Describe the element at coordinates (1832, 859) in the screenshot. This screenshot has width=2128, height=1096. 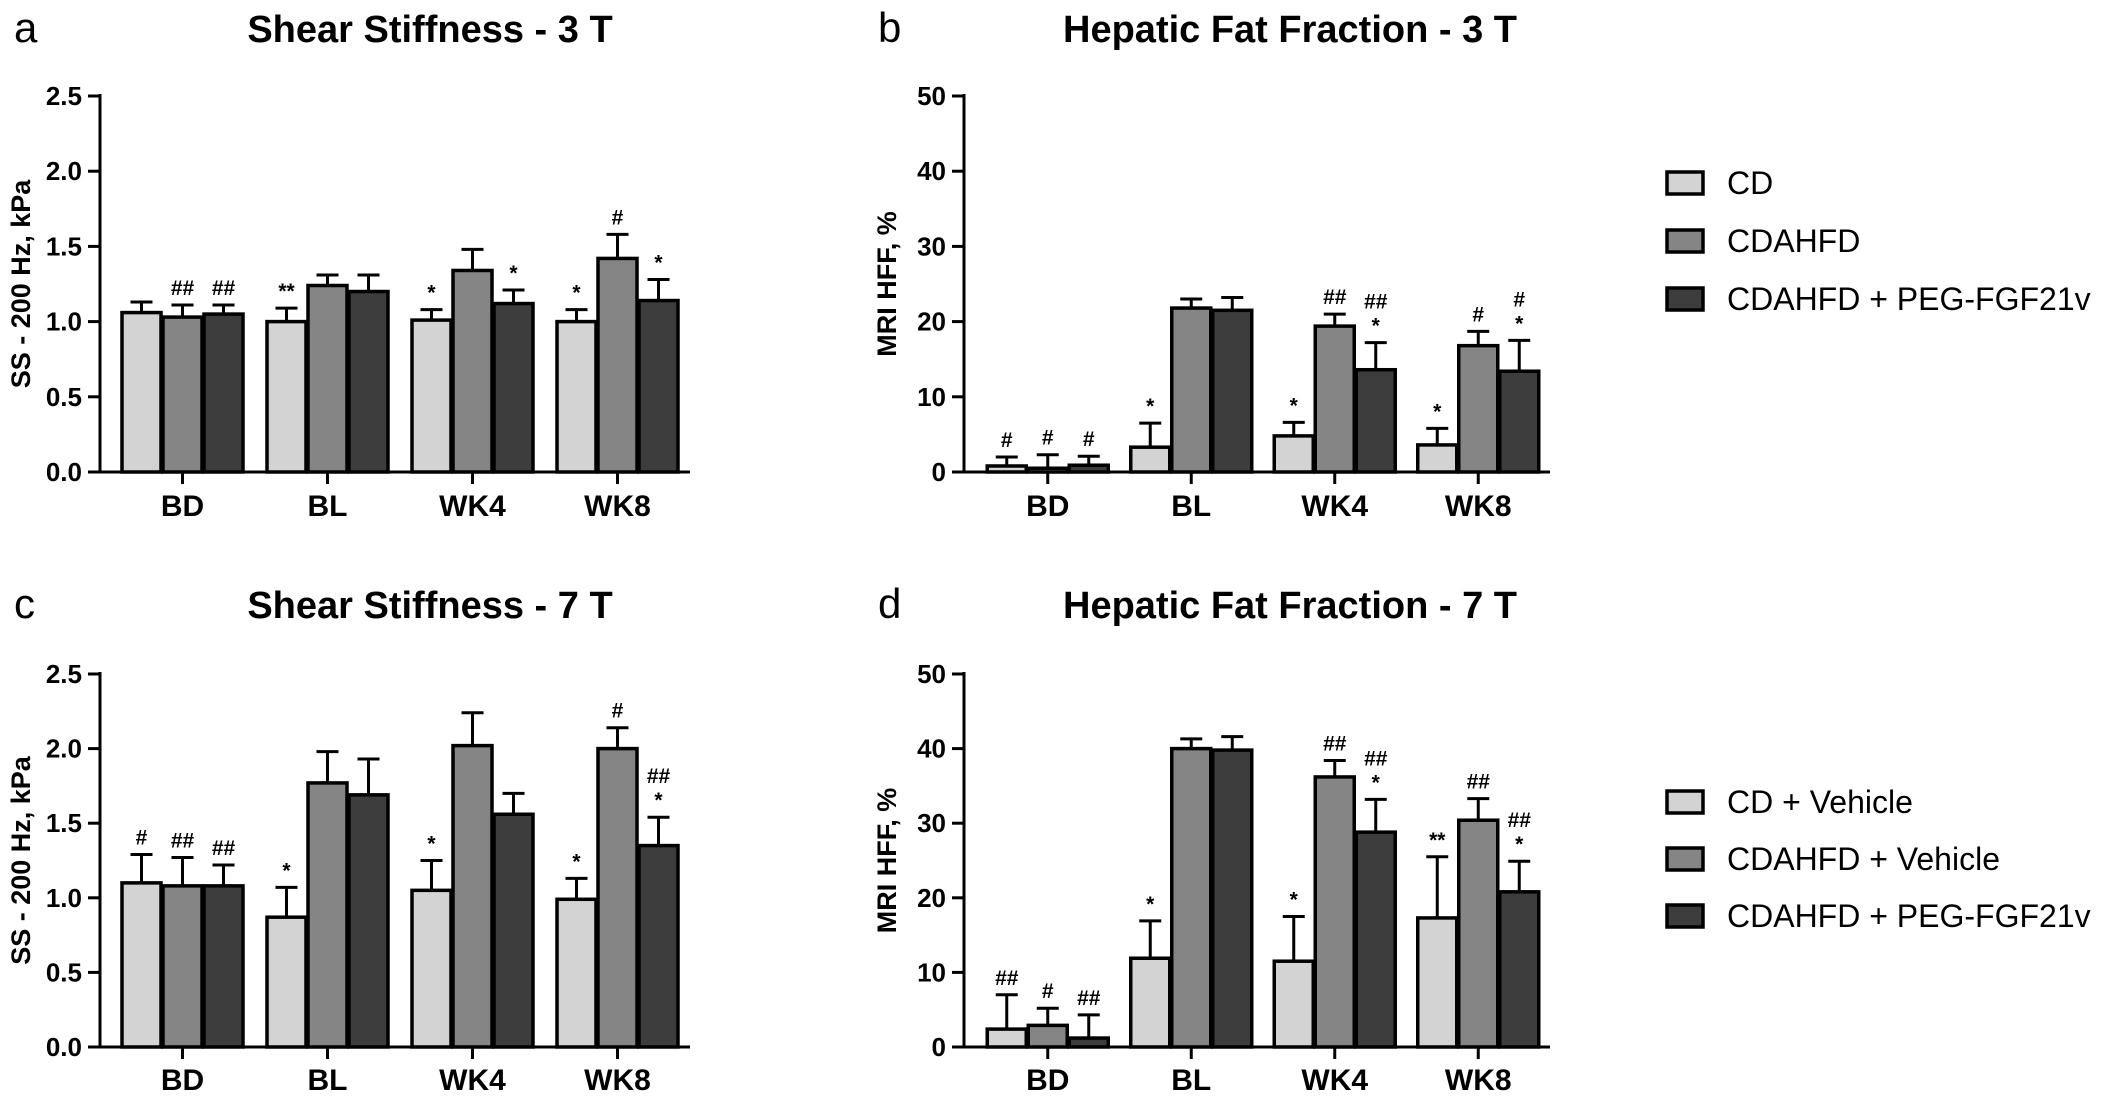
I see `legend-item: CDAHFD + Vehicle` at that location.